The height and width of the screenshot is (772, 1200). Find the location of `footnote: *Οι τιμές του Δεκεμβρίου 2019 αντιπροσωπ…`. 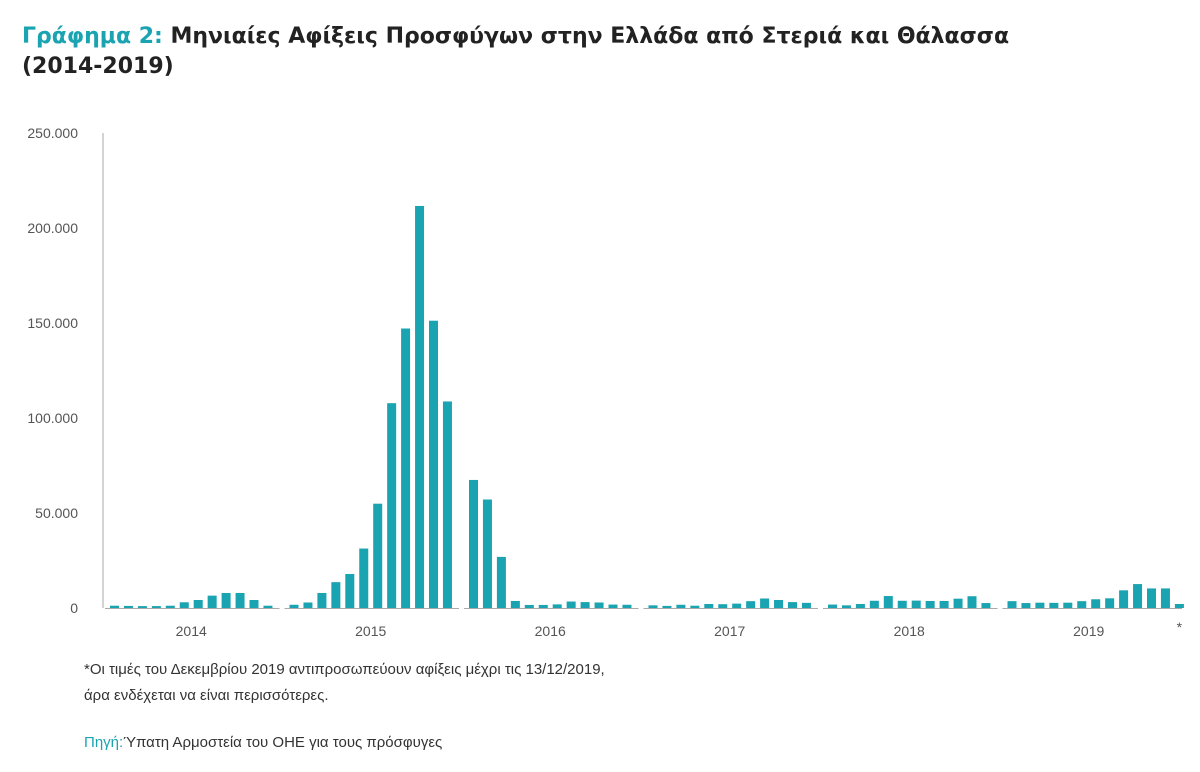

footnote: *Οι τιμές του Δεκεμβρίου 2019 αντιπροσωπ… is located at coordinates (344, 683).